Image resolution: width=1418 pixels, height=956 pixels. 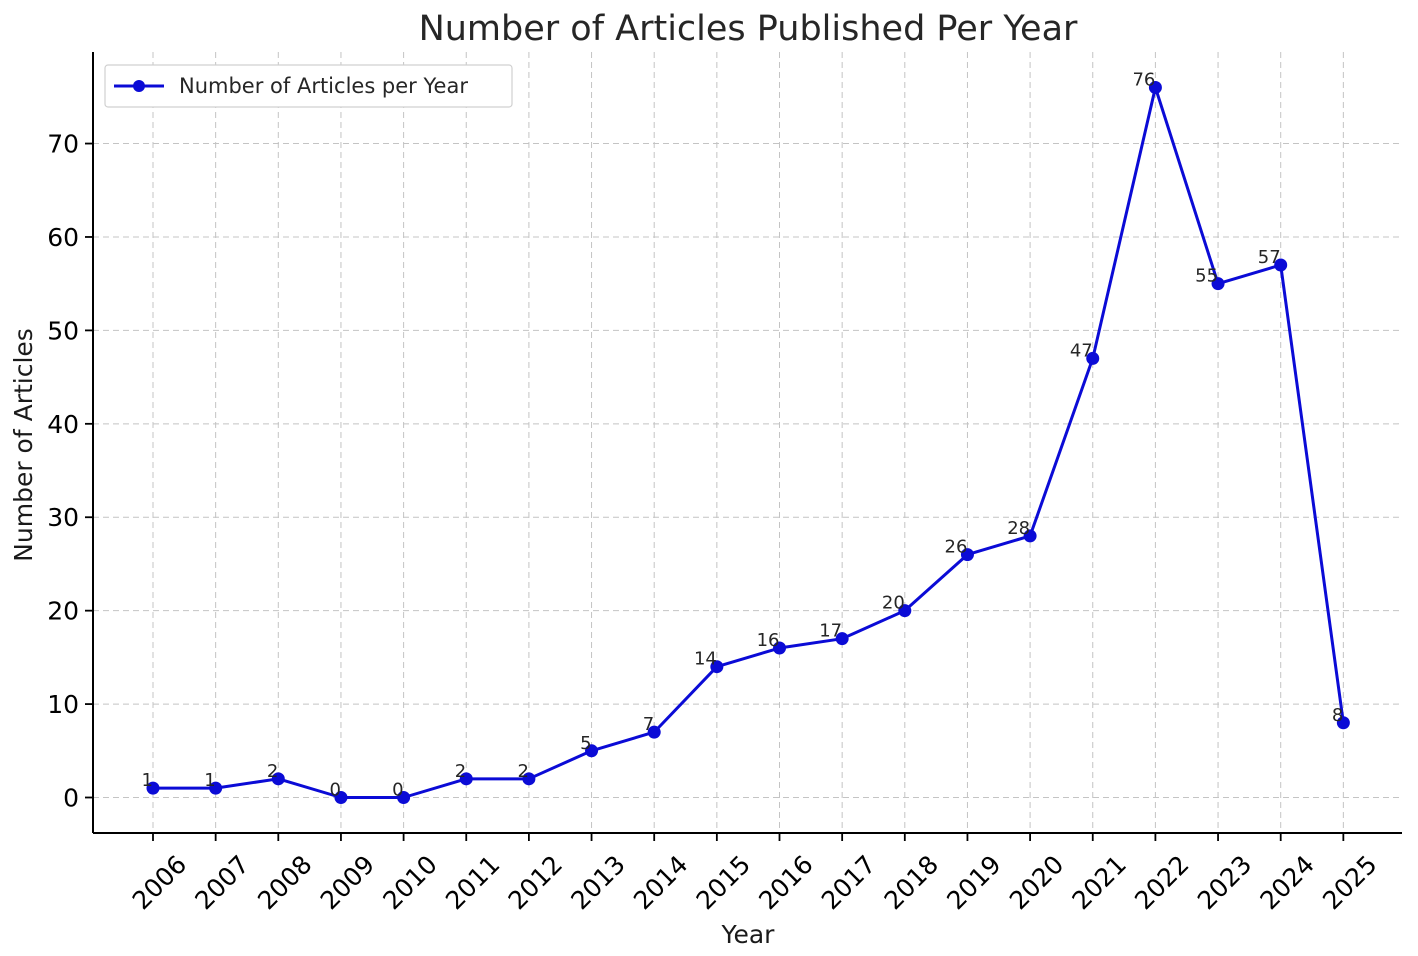 What do you see at coordinates (973, 882) in the screenshot?
I see `x-tick-label: 2019` at bounding box center [973, 882].